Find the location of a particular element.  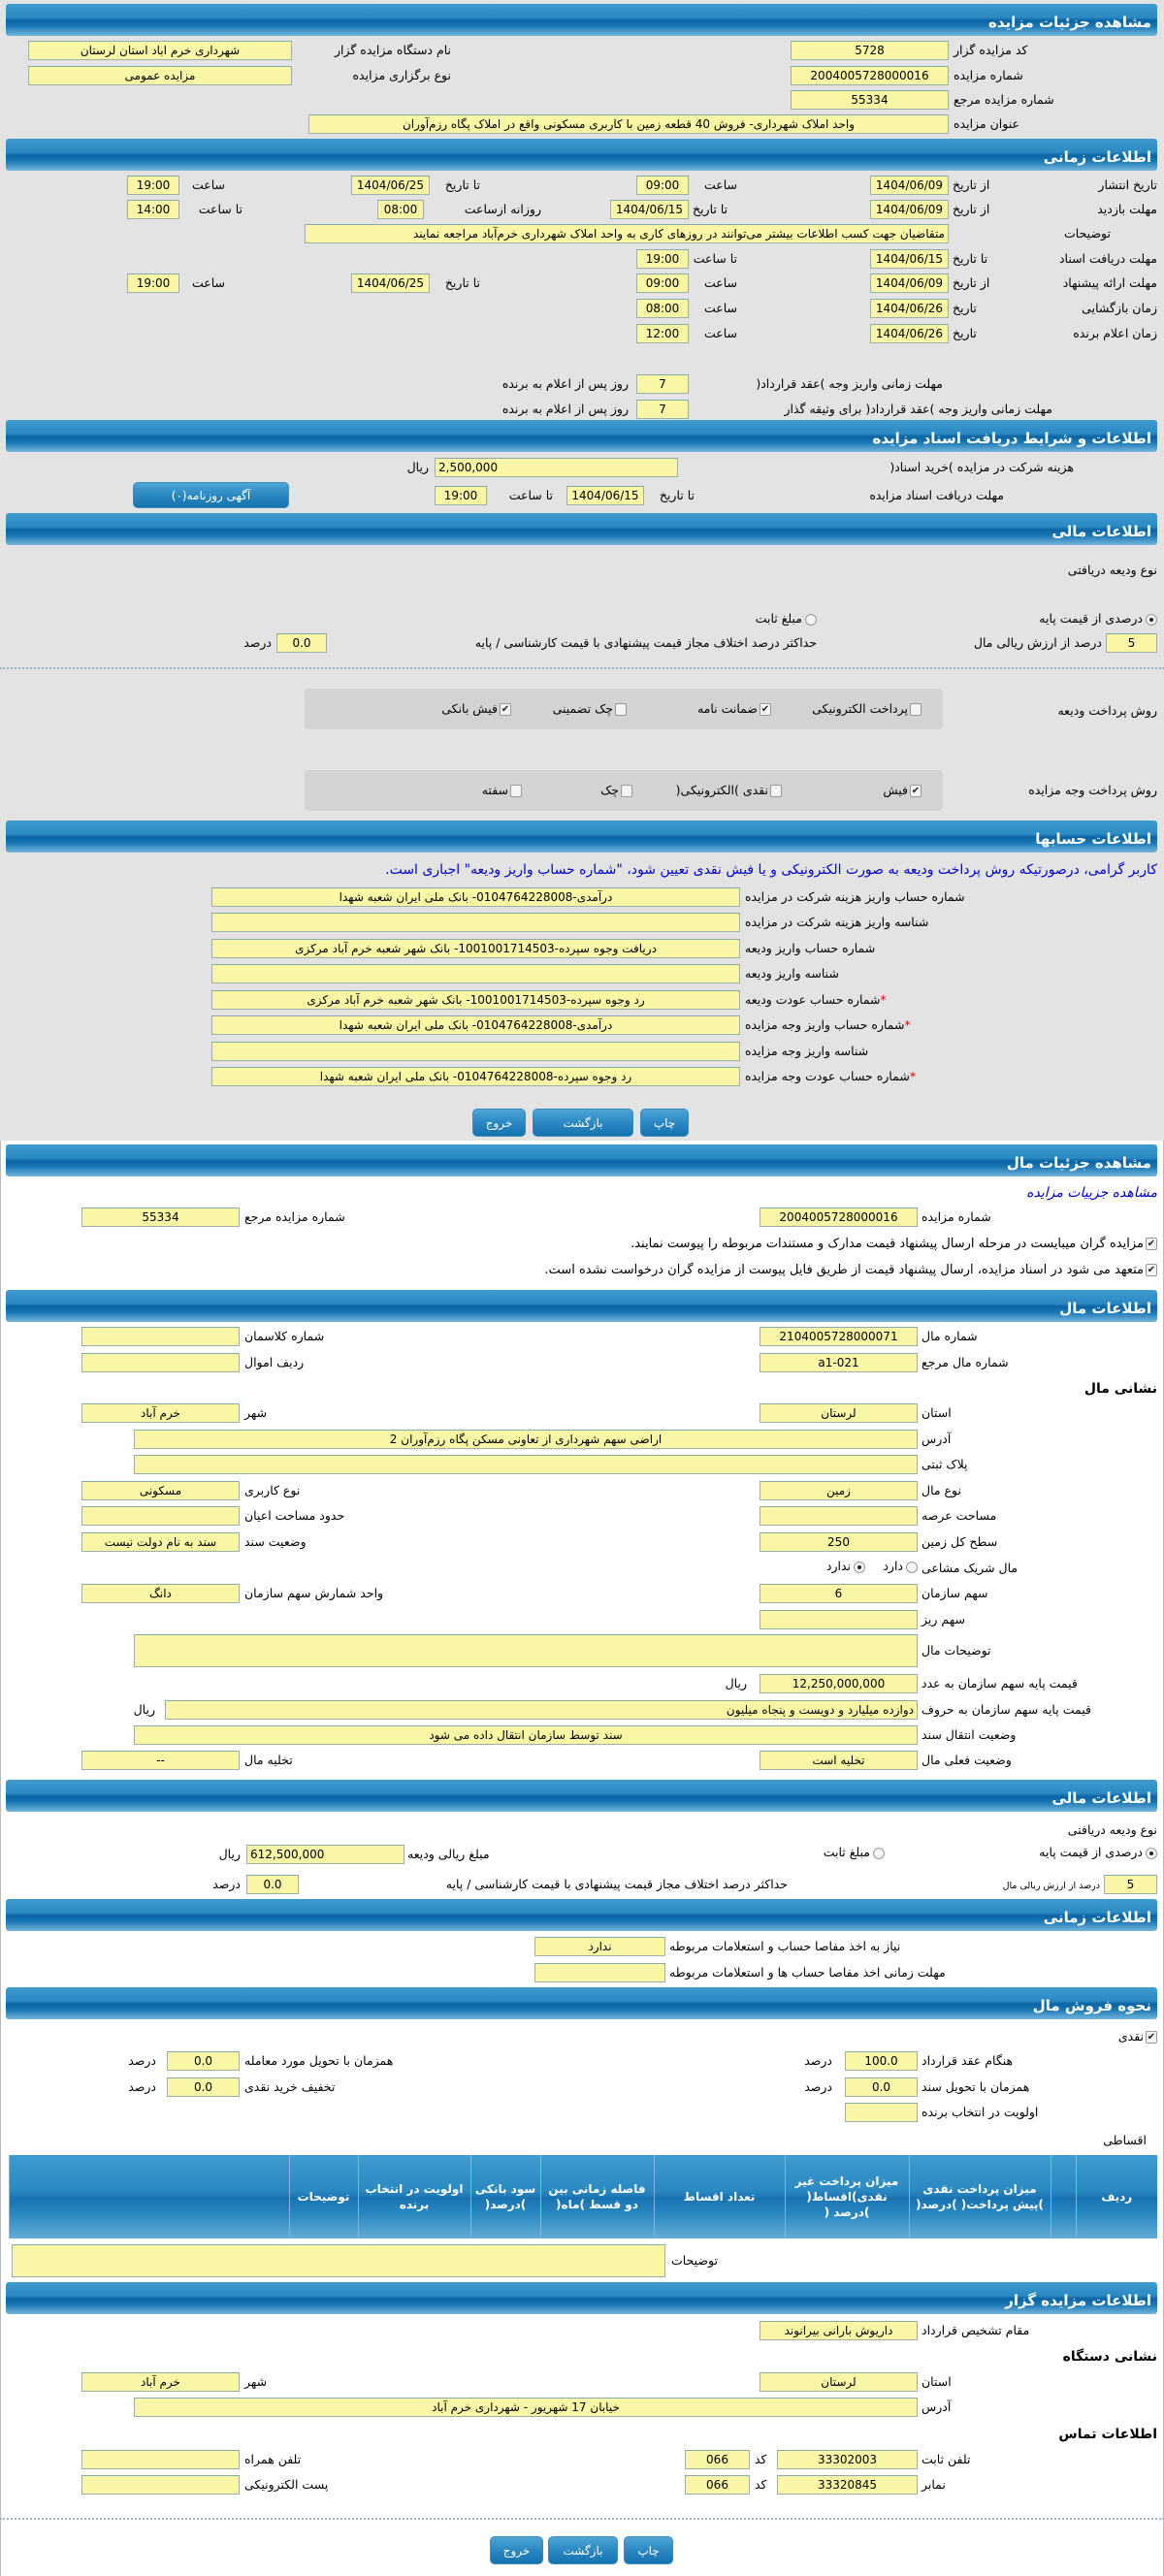

delivery-percent: 0.0 is located at coordinates (203, 2061).